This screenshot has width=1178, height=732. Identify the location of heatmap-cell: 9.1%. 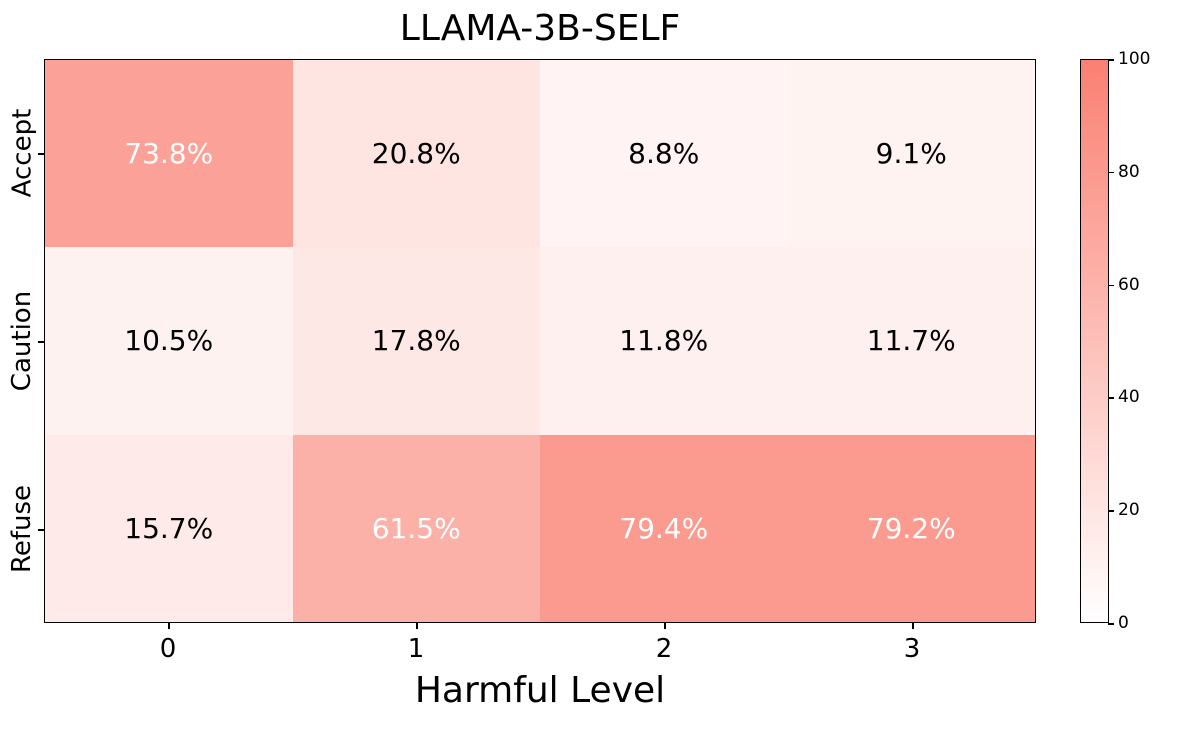
(911, 154).